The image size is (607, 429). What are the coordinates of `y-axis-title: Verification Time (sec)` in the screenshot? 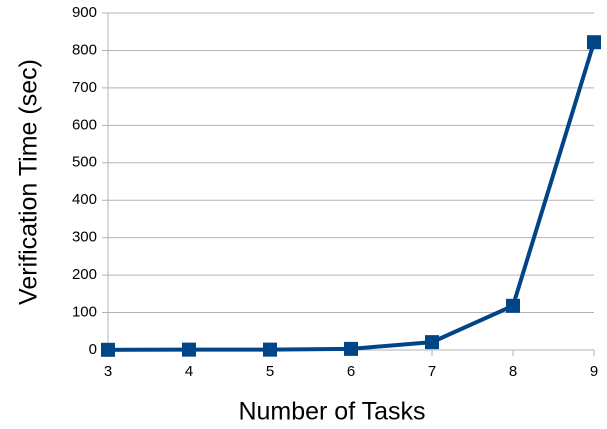 It's located at (29, 182).